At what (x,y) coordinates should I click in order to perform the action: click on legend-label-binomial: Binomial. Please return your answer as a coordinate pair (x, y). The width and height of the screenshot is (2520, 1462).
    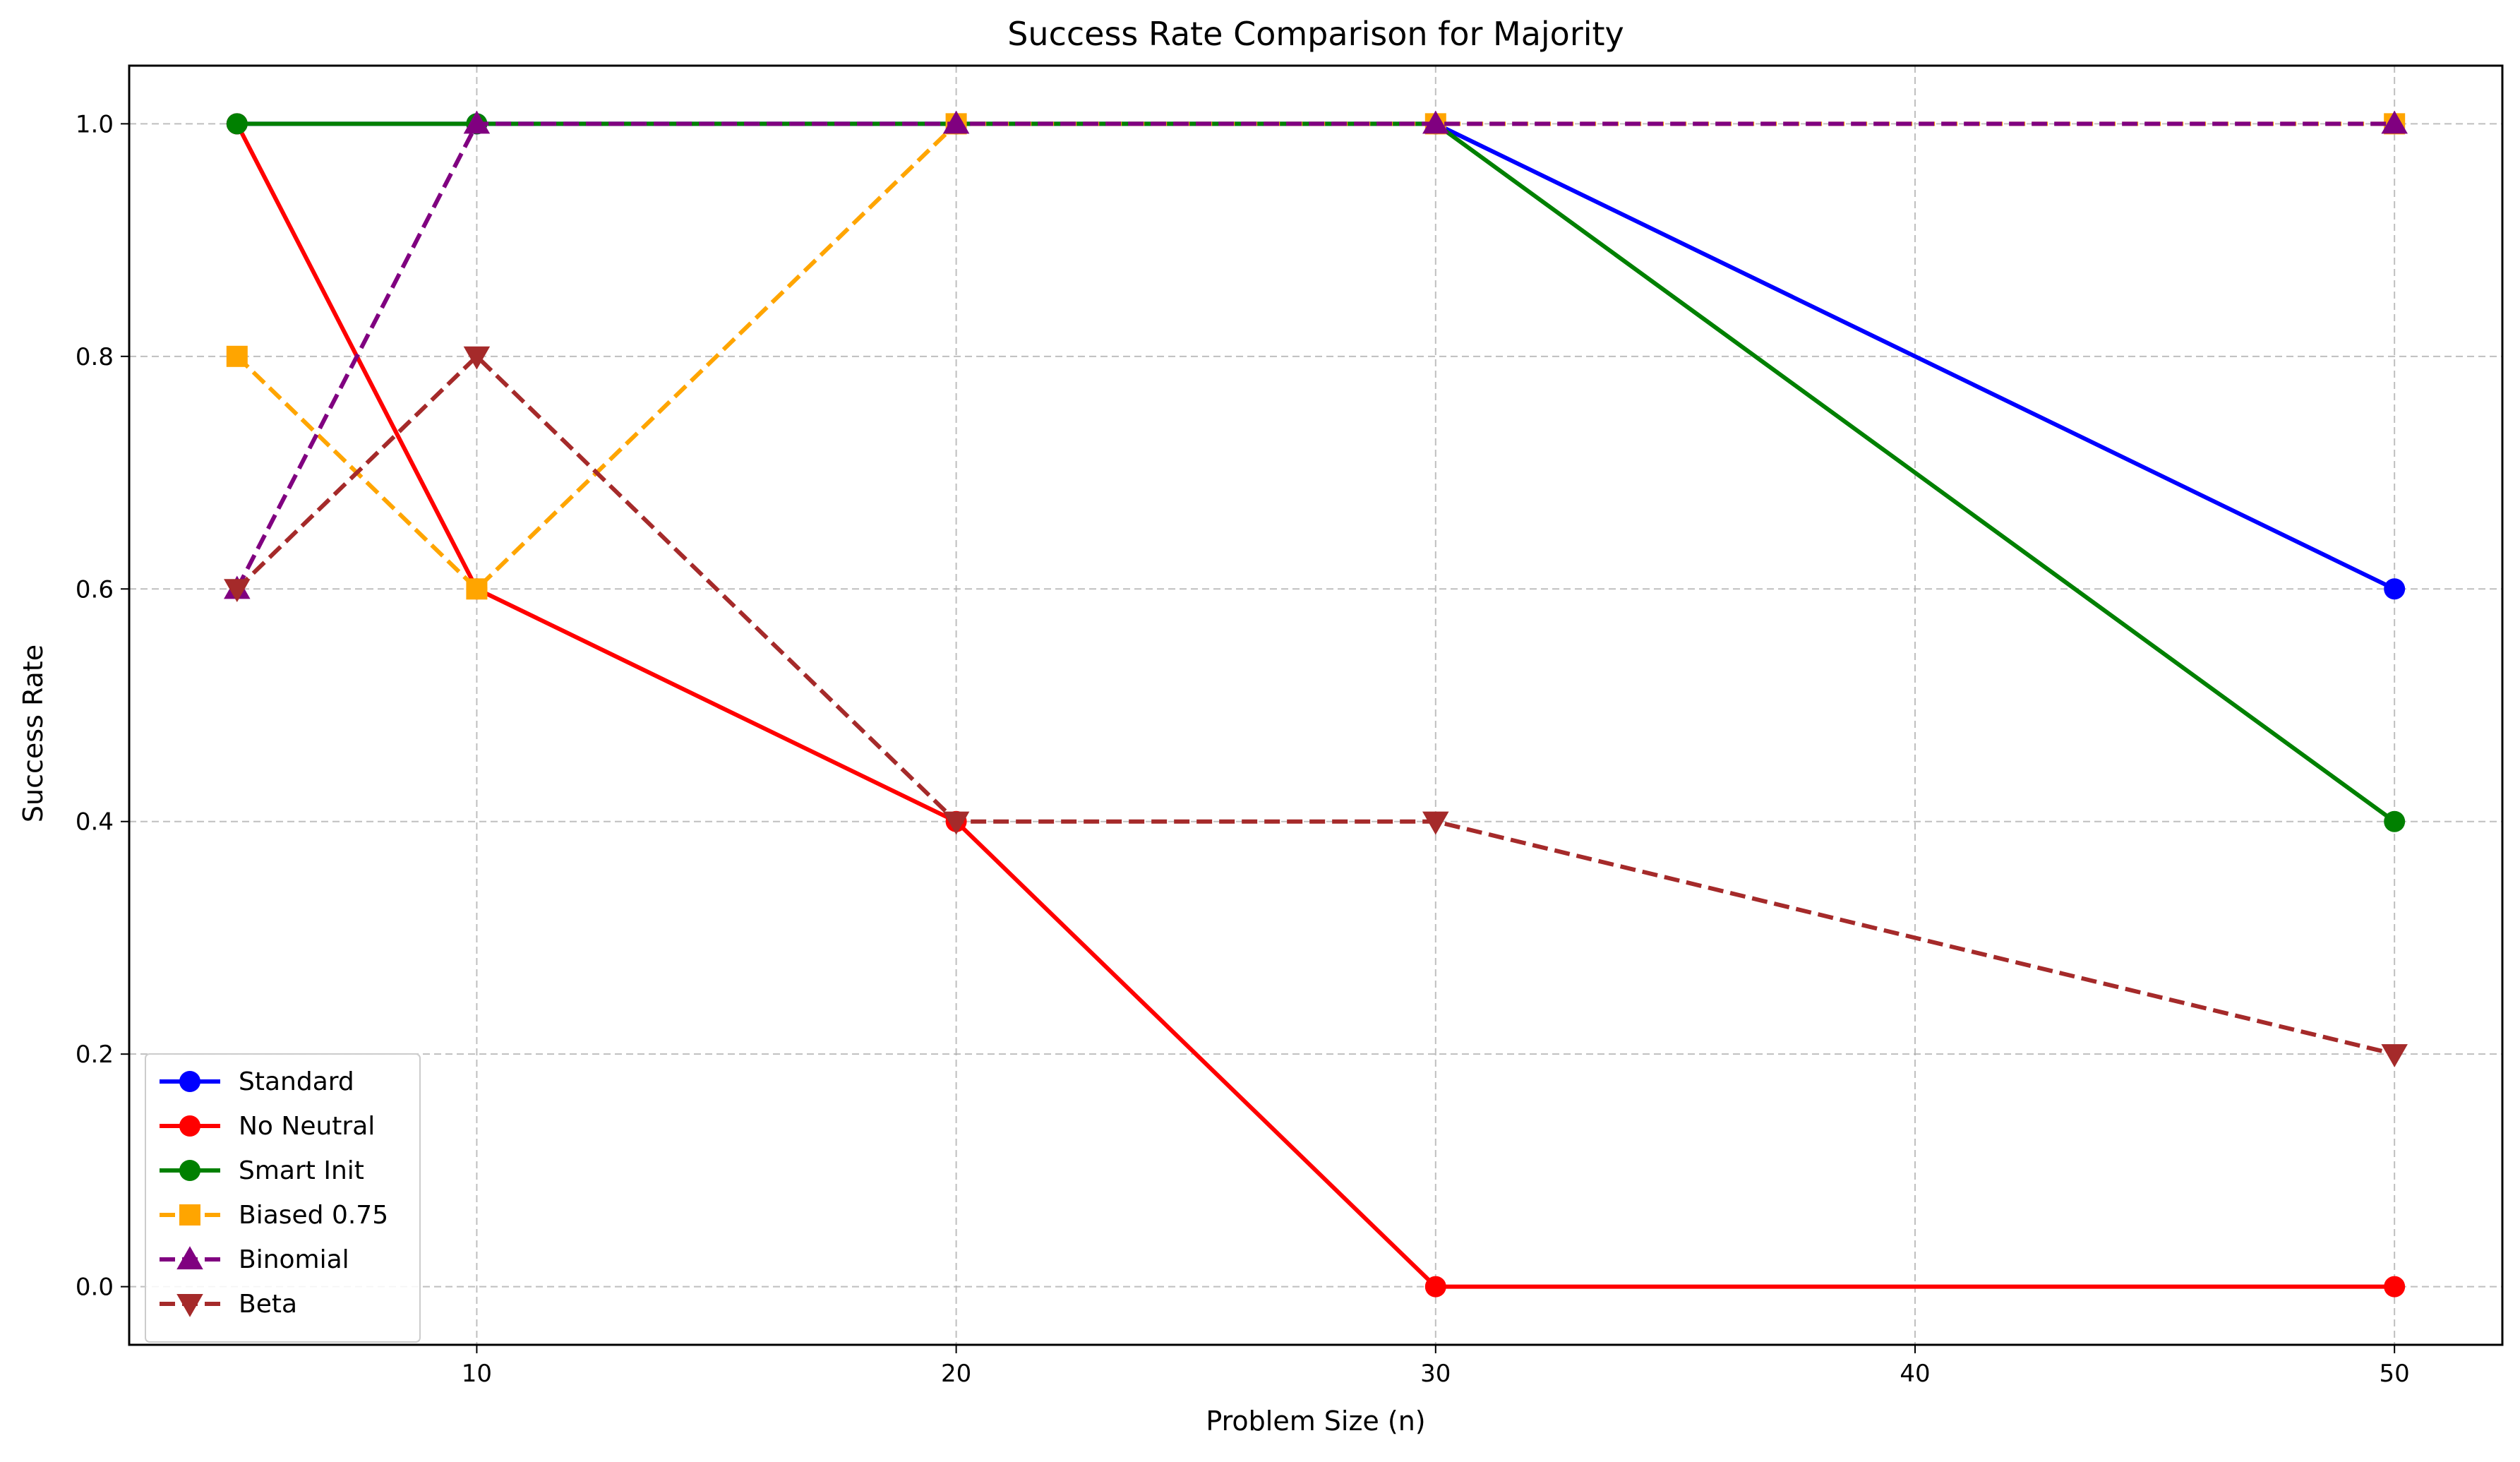
    Looking at the image, I should click on (294, 1259).